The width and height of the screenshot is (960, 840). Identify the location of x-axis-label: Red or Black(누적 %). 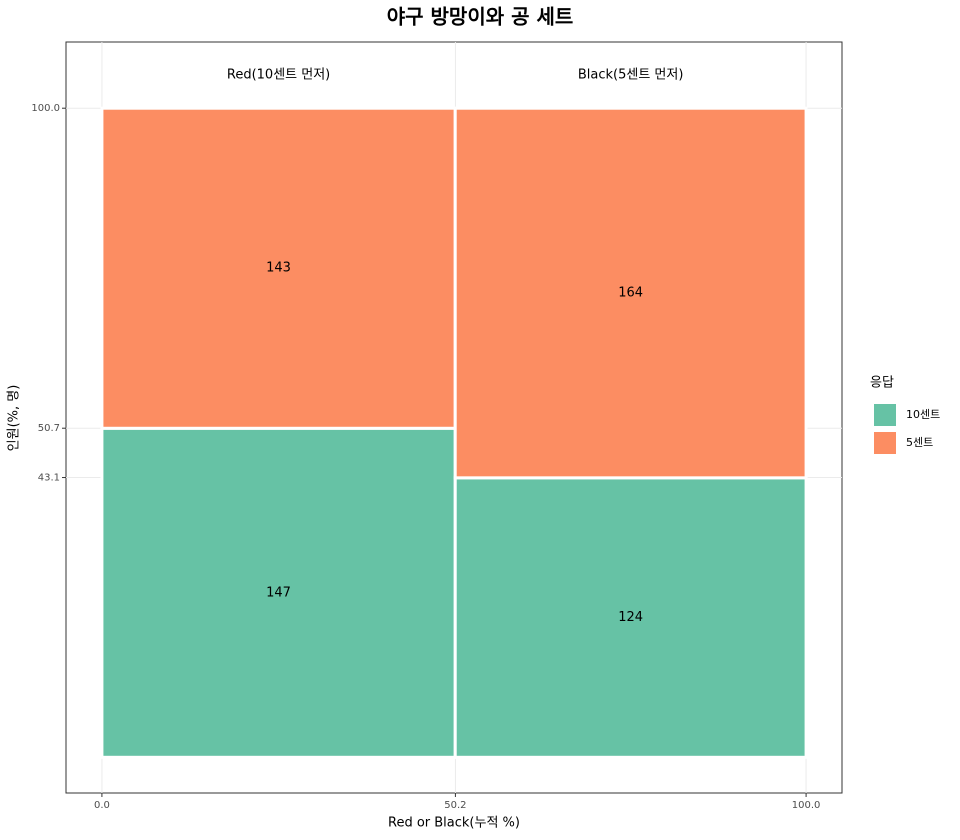
(454, 823).